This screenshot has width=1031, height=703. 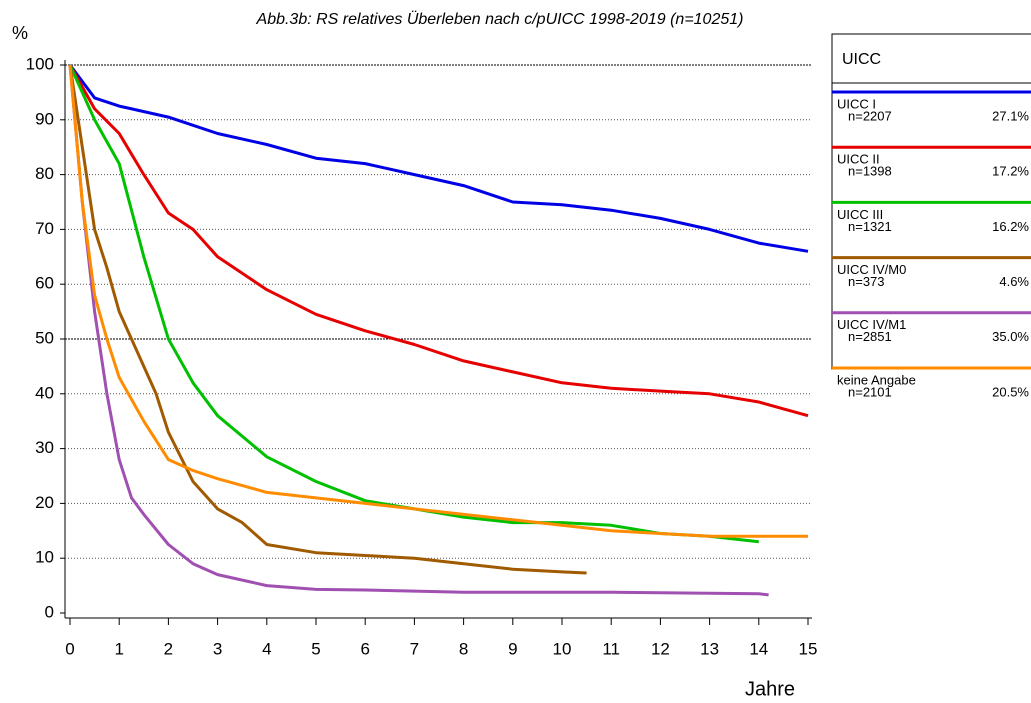 I want to click on x-tick-label: 9, so click(x=512, y=648).